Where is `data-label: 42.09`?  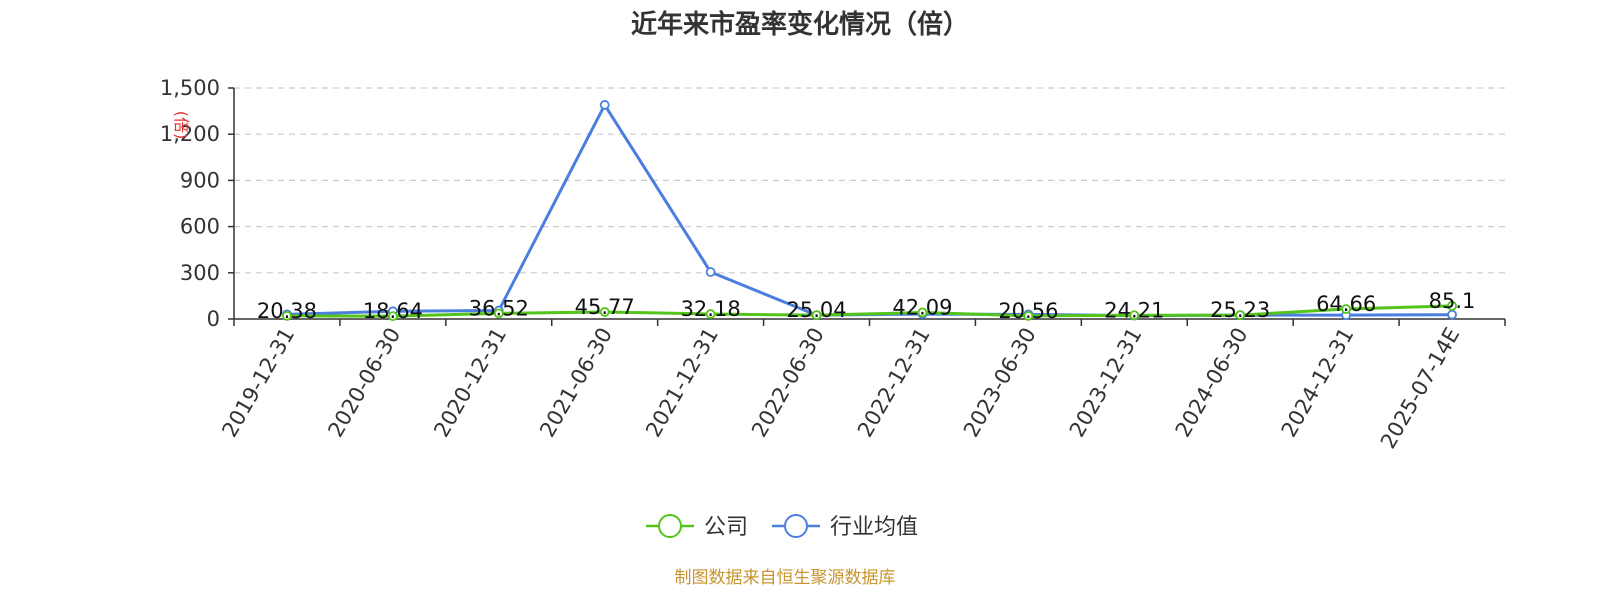
data-label: 42.09 is located at coordinates (922, 308).